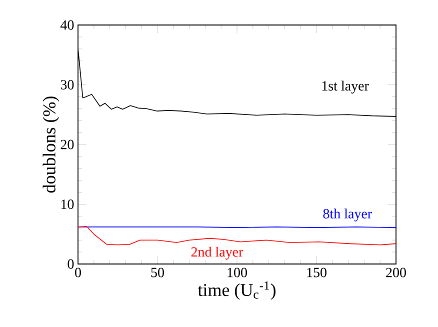 The image size is (438, 327). Describe the element at coordinates (217, 253) in the screenshot. I see `series-label: 2nd layer` at that location.